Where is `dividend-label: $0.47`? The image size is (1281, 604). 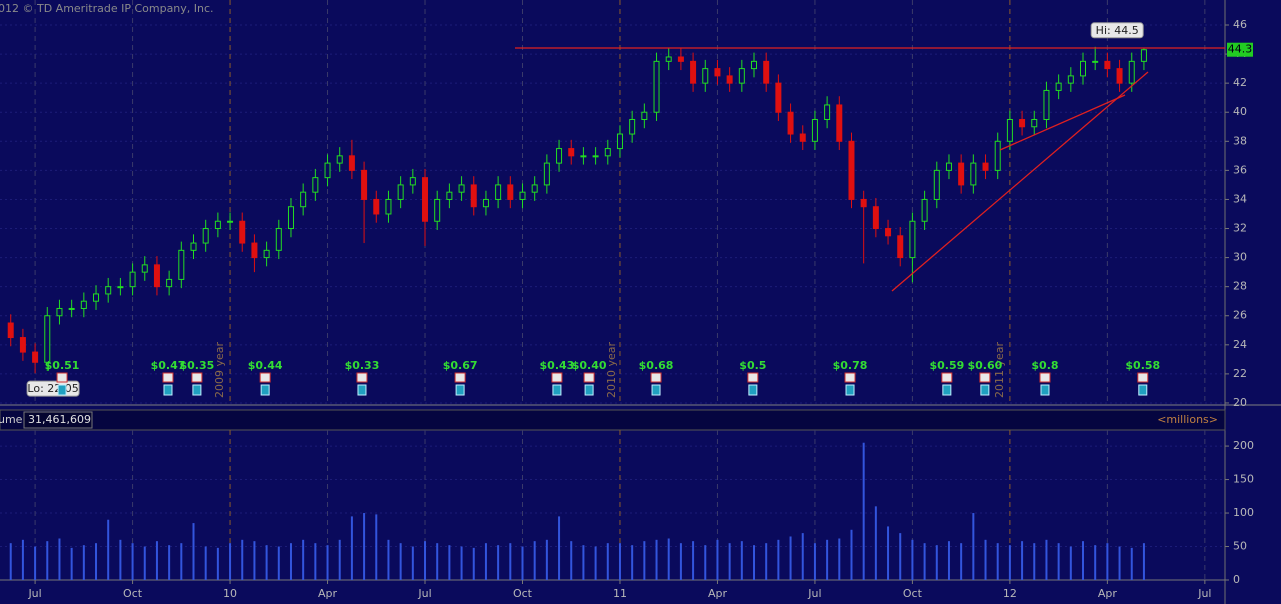 dividend-label: $0.47 is located at coordinates (168, 365).